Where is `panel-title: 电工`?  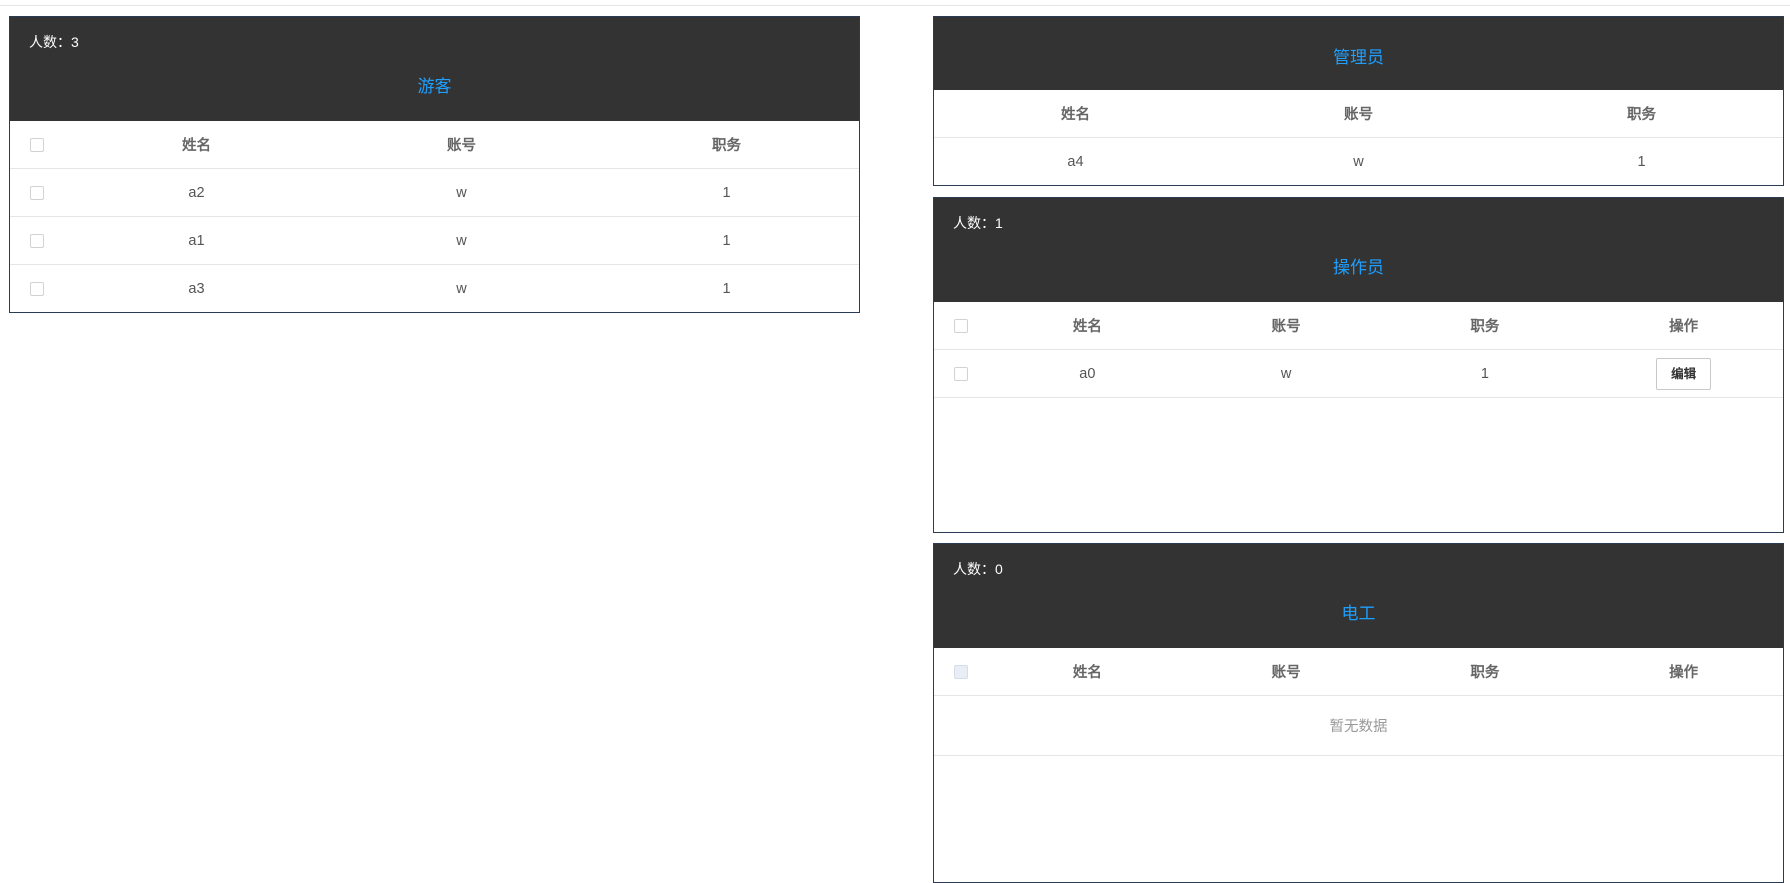 panel-title: 电工 is located at coordinates (1358, 613).